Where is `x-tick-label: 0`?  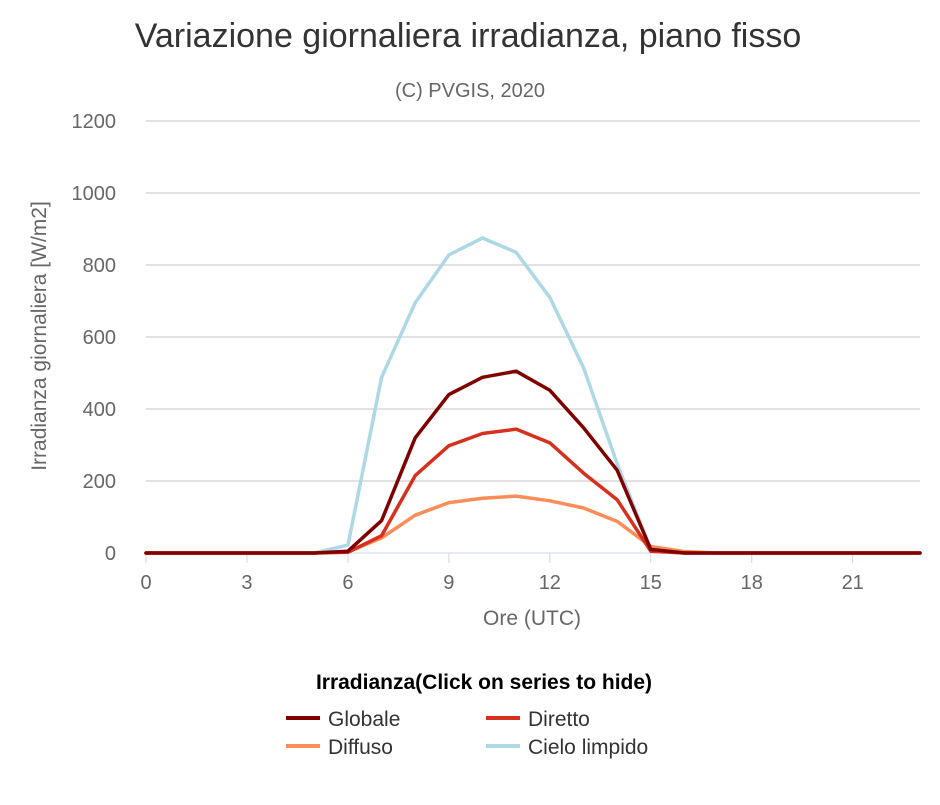
x-tick-label: 0 is located at coordinates (145, 583).